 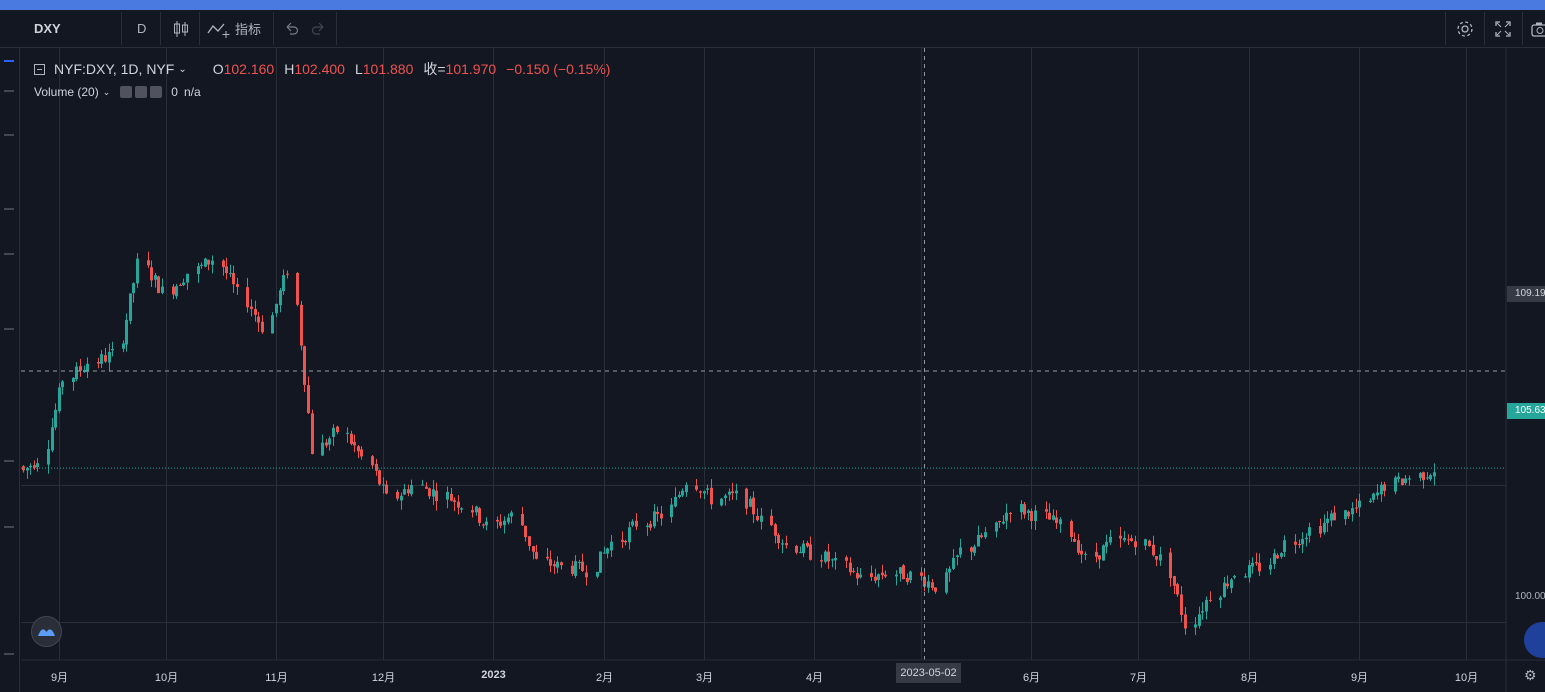 I want to click on symbol-search-button: DXY, so click(x=47, y=28).